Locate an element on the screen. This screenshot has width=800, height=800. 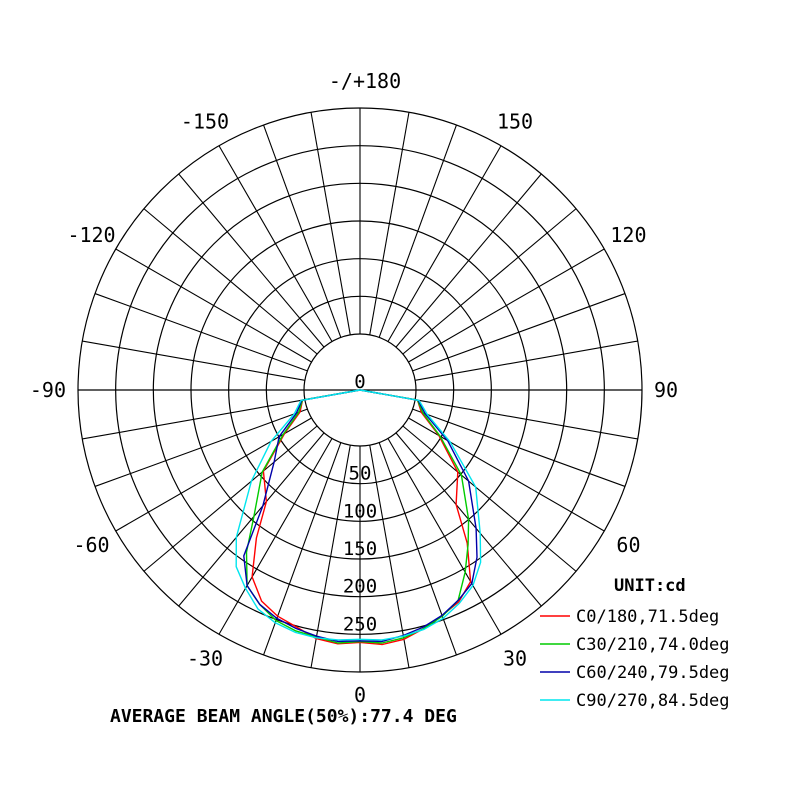
radial-tick-label: 0 is located at coordinates (359, 382).